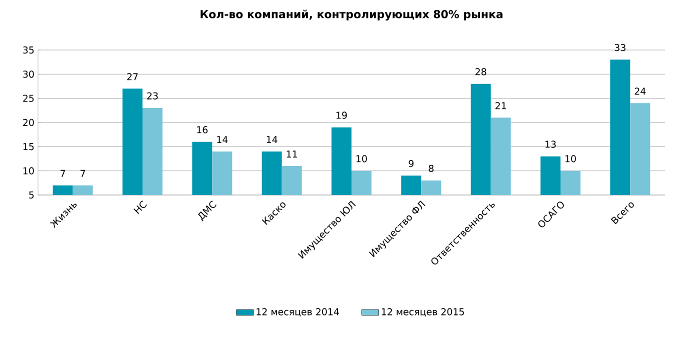  Describe the element at coordinates (411, 164) in the screenshot. I see `data-label: 9` at that location.